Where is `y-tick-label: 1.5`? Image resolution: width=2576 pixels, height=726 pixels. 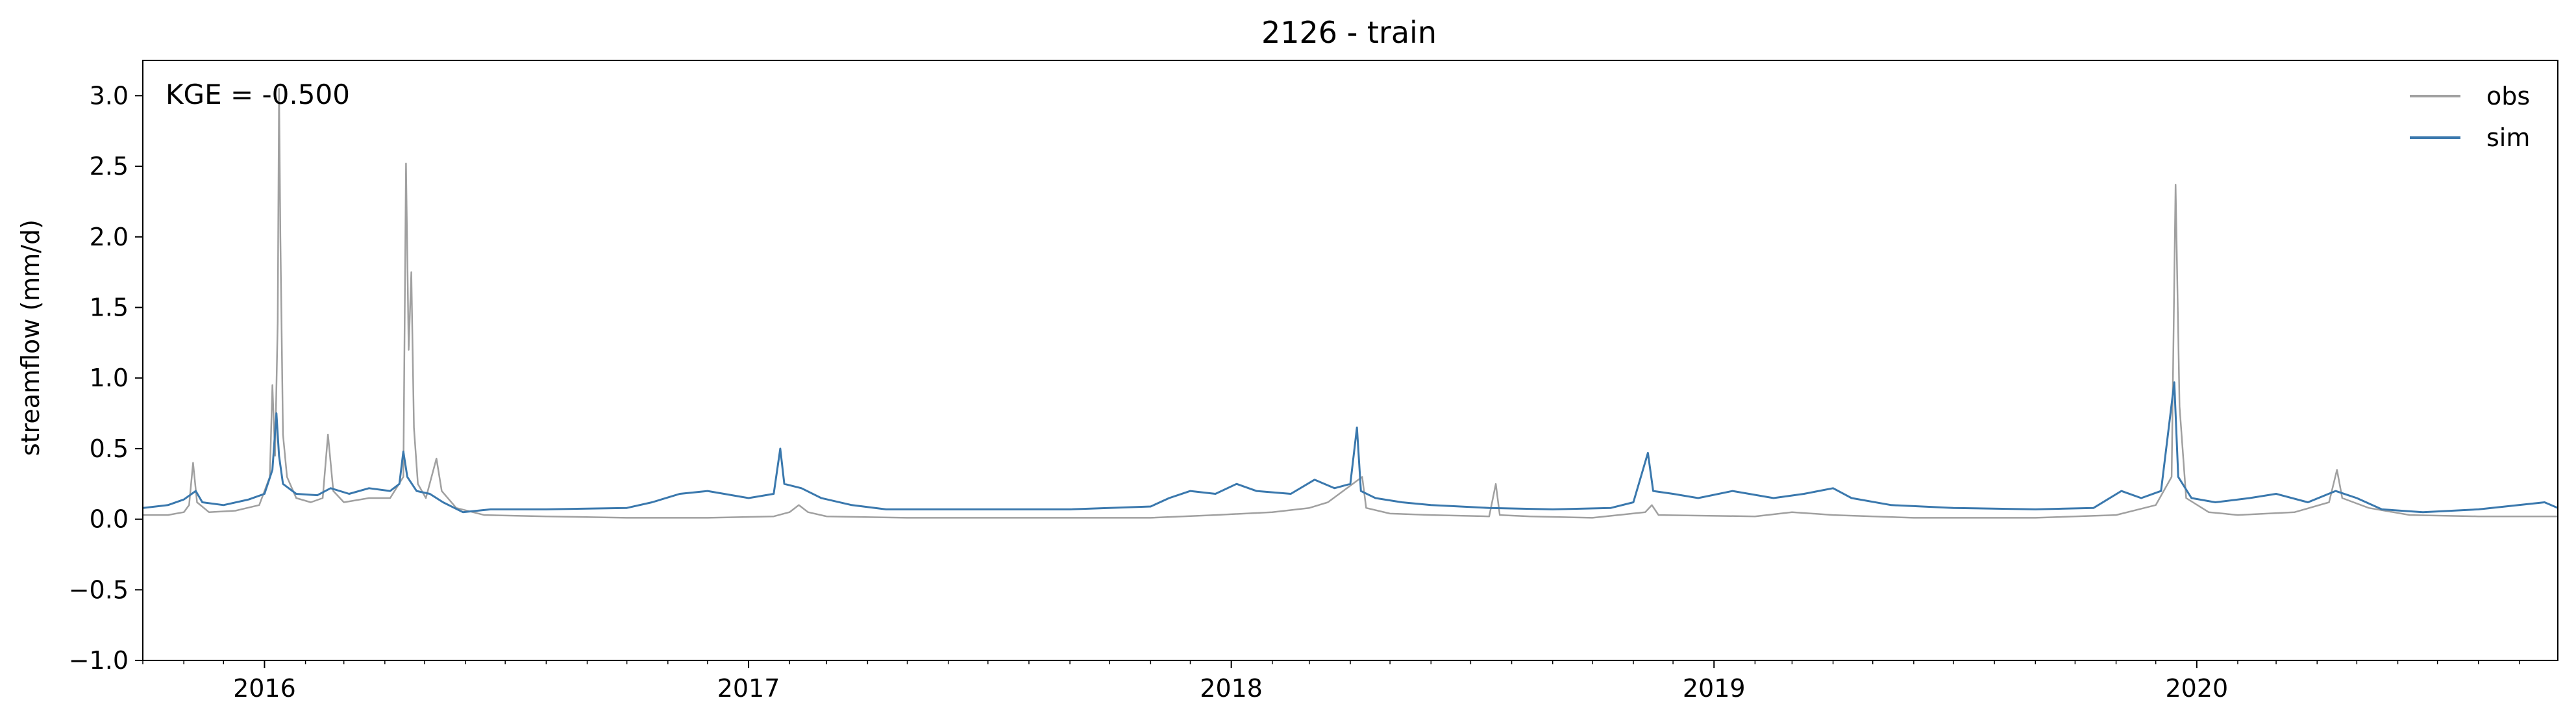
y-tick-label: 1.5 is located at coordinates (109, 307).